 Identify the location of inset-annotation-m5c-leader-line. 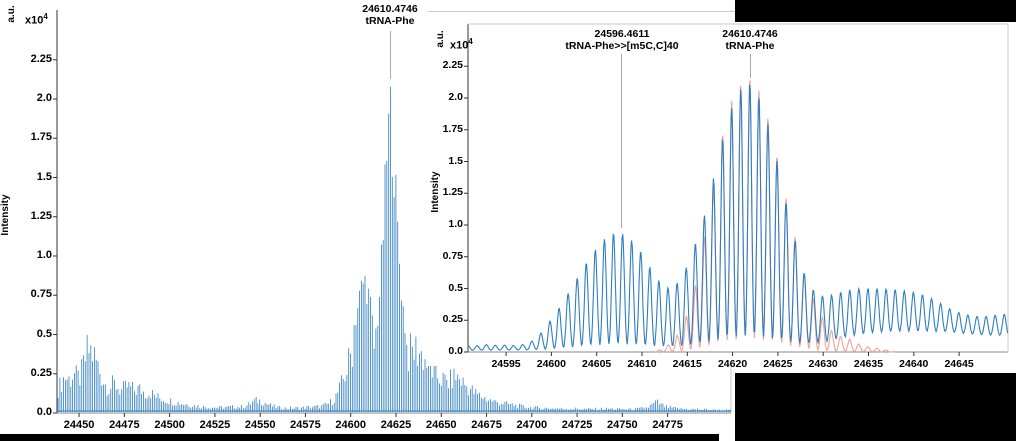
(622, 141).